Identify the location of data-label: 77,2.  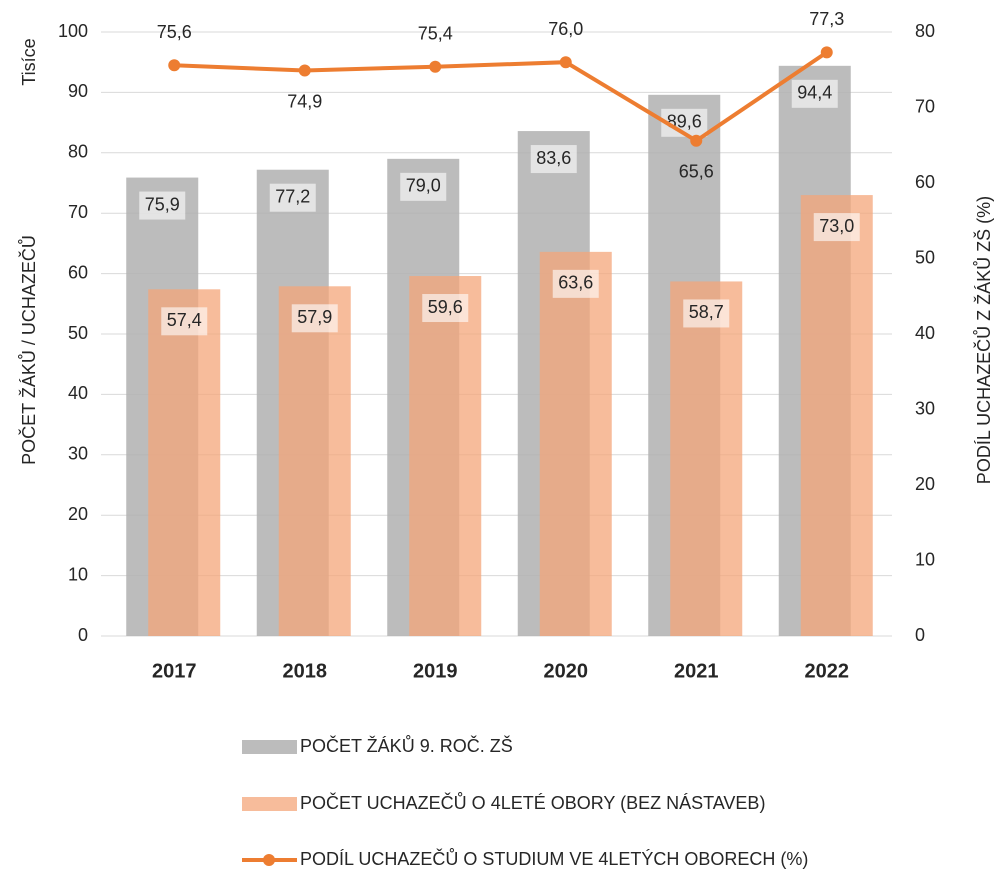
(292, 196).